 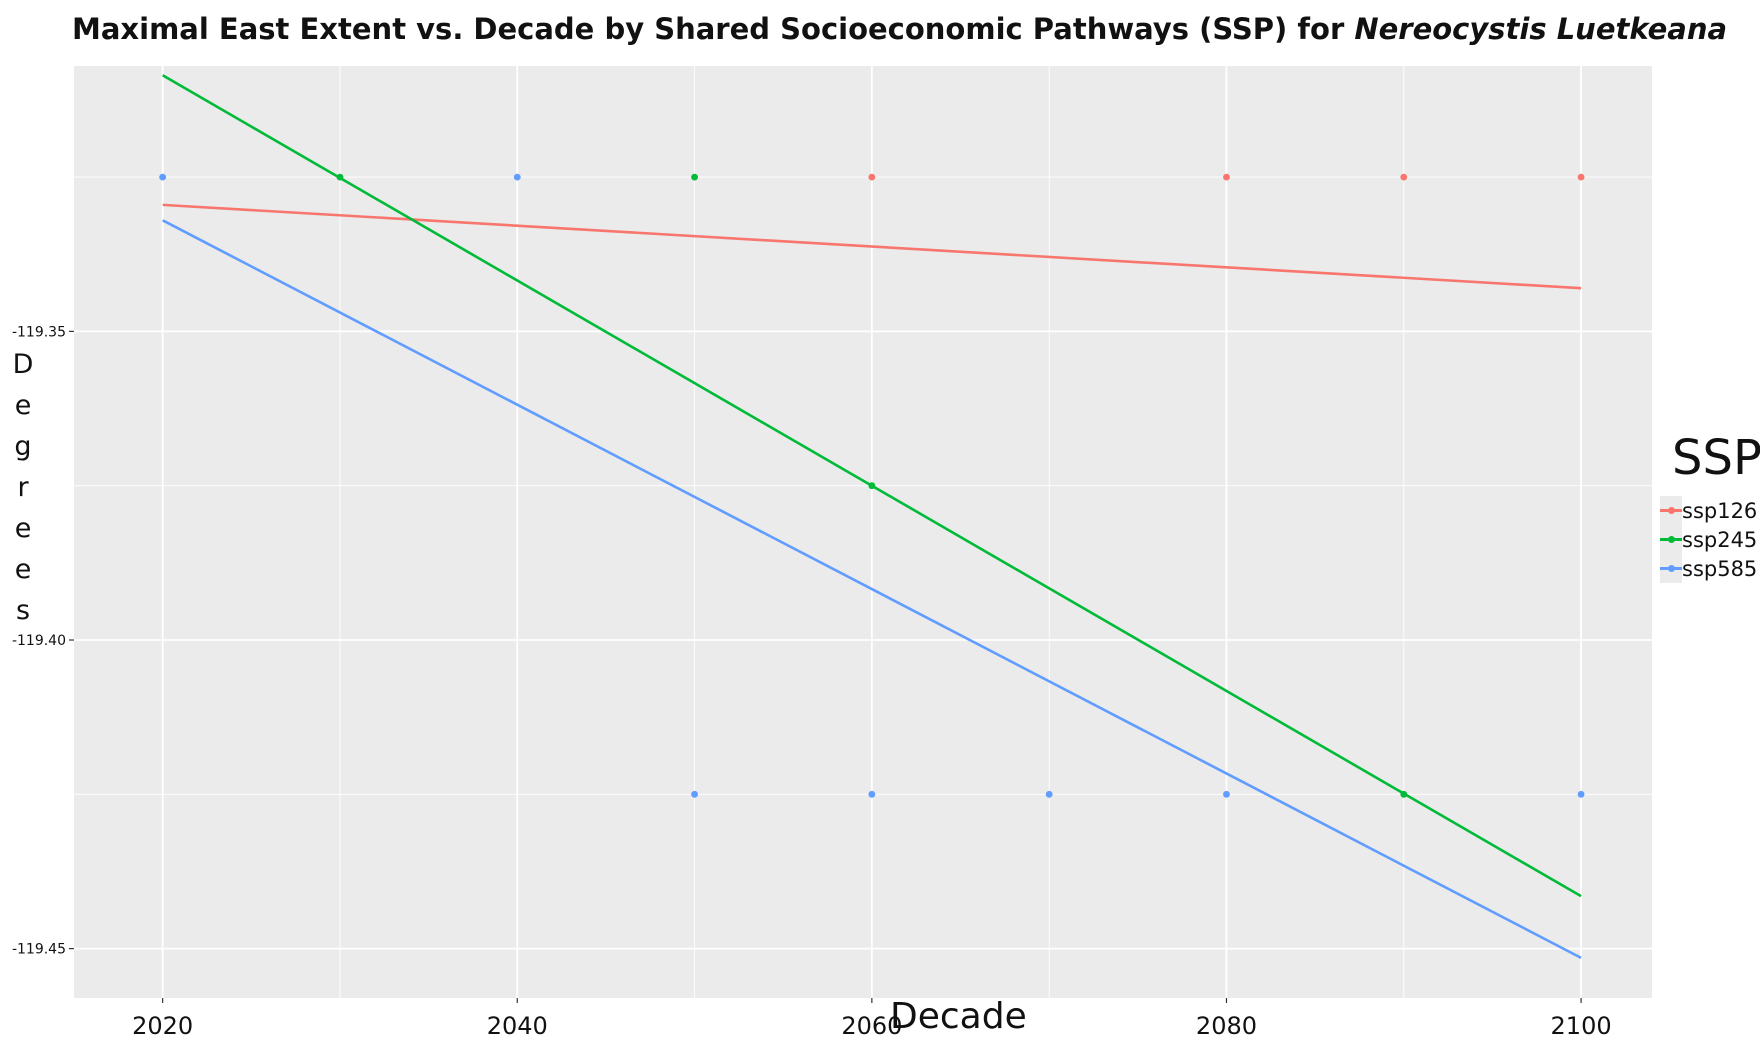 What do you see at coordinates (872, 246) in the screenshot?
I see `trend-line-ssp126` at bounding box center [872, 246].